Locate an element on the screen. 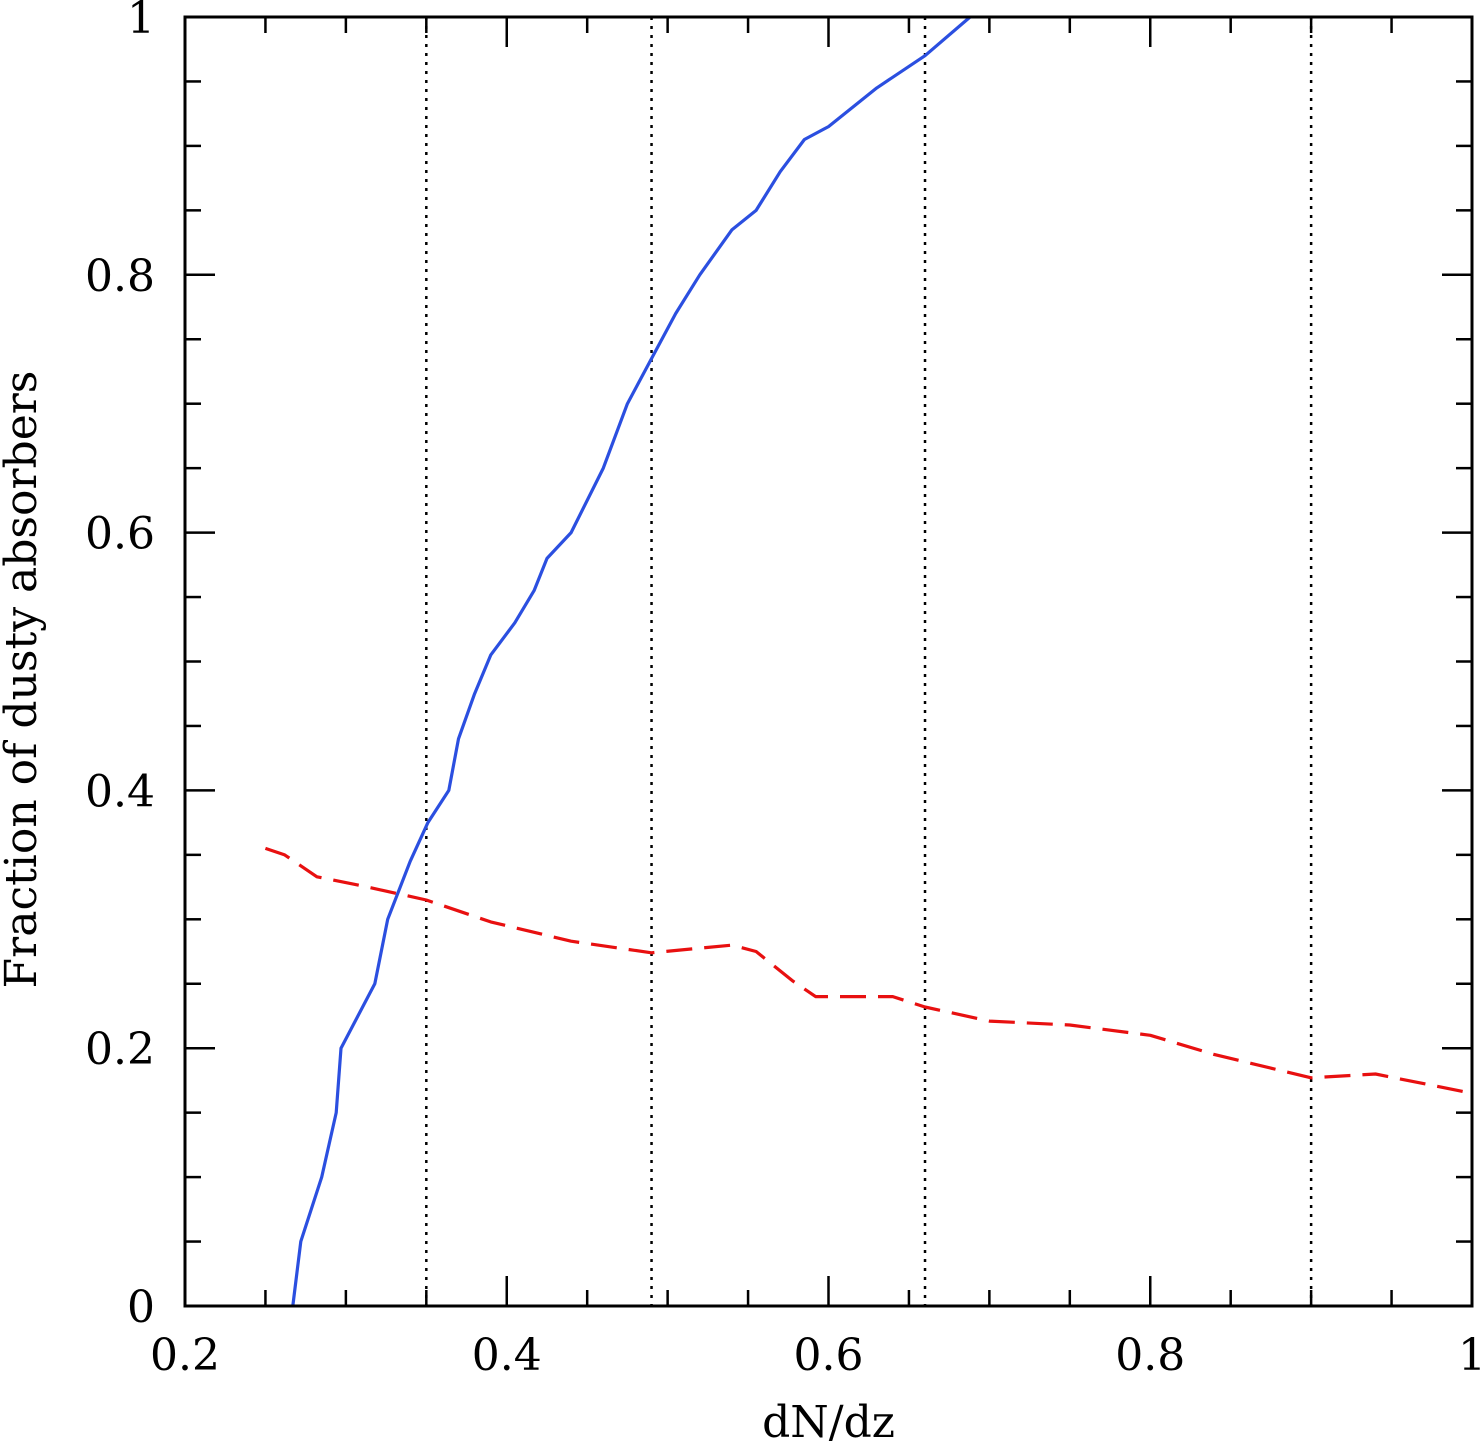 The width and height of the screenshot is (1481, 1450). x-tick-label: 1 is located at coordinates (1469, 1355).